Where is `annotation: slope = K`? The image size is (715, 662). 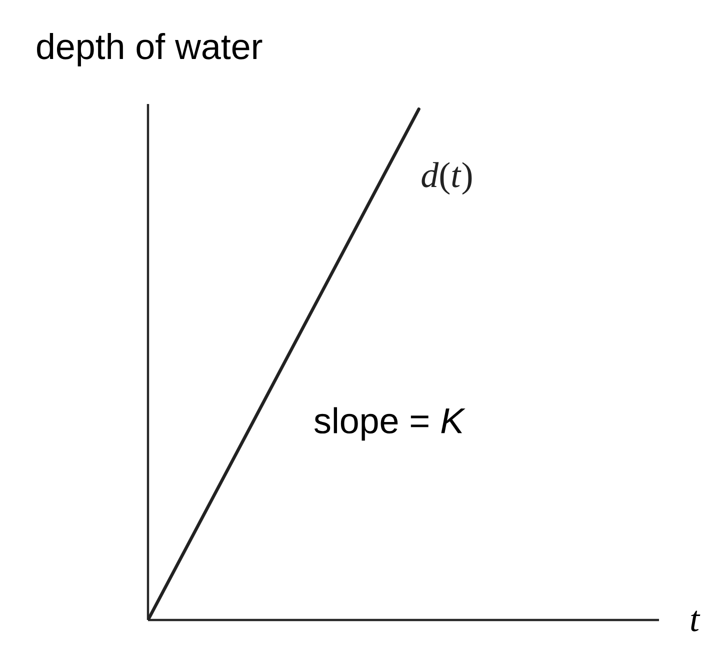 annotation: slope = K is located at coordinates (390, 424).